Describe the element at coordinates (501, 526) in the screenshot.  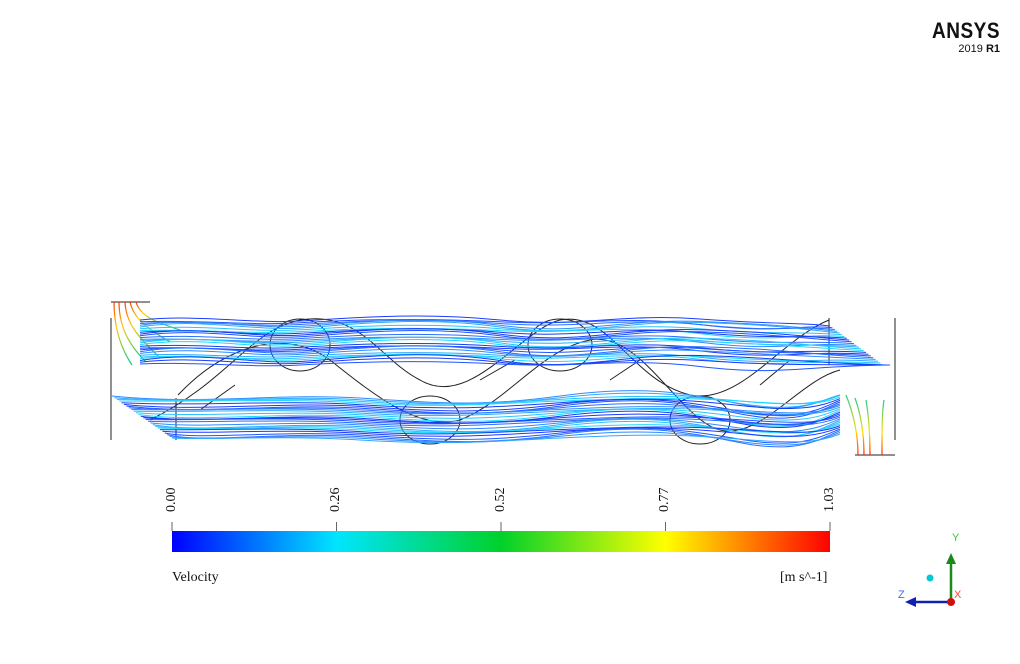
I see `colorbar-ticks` at that location.